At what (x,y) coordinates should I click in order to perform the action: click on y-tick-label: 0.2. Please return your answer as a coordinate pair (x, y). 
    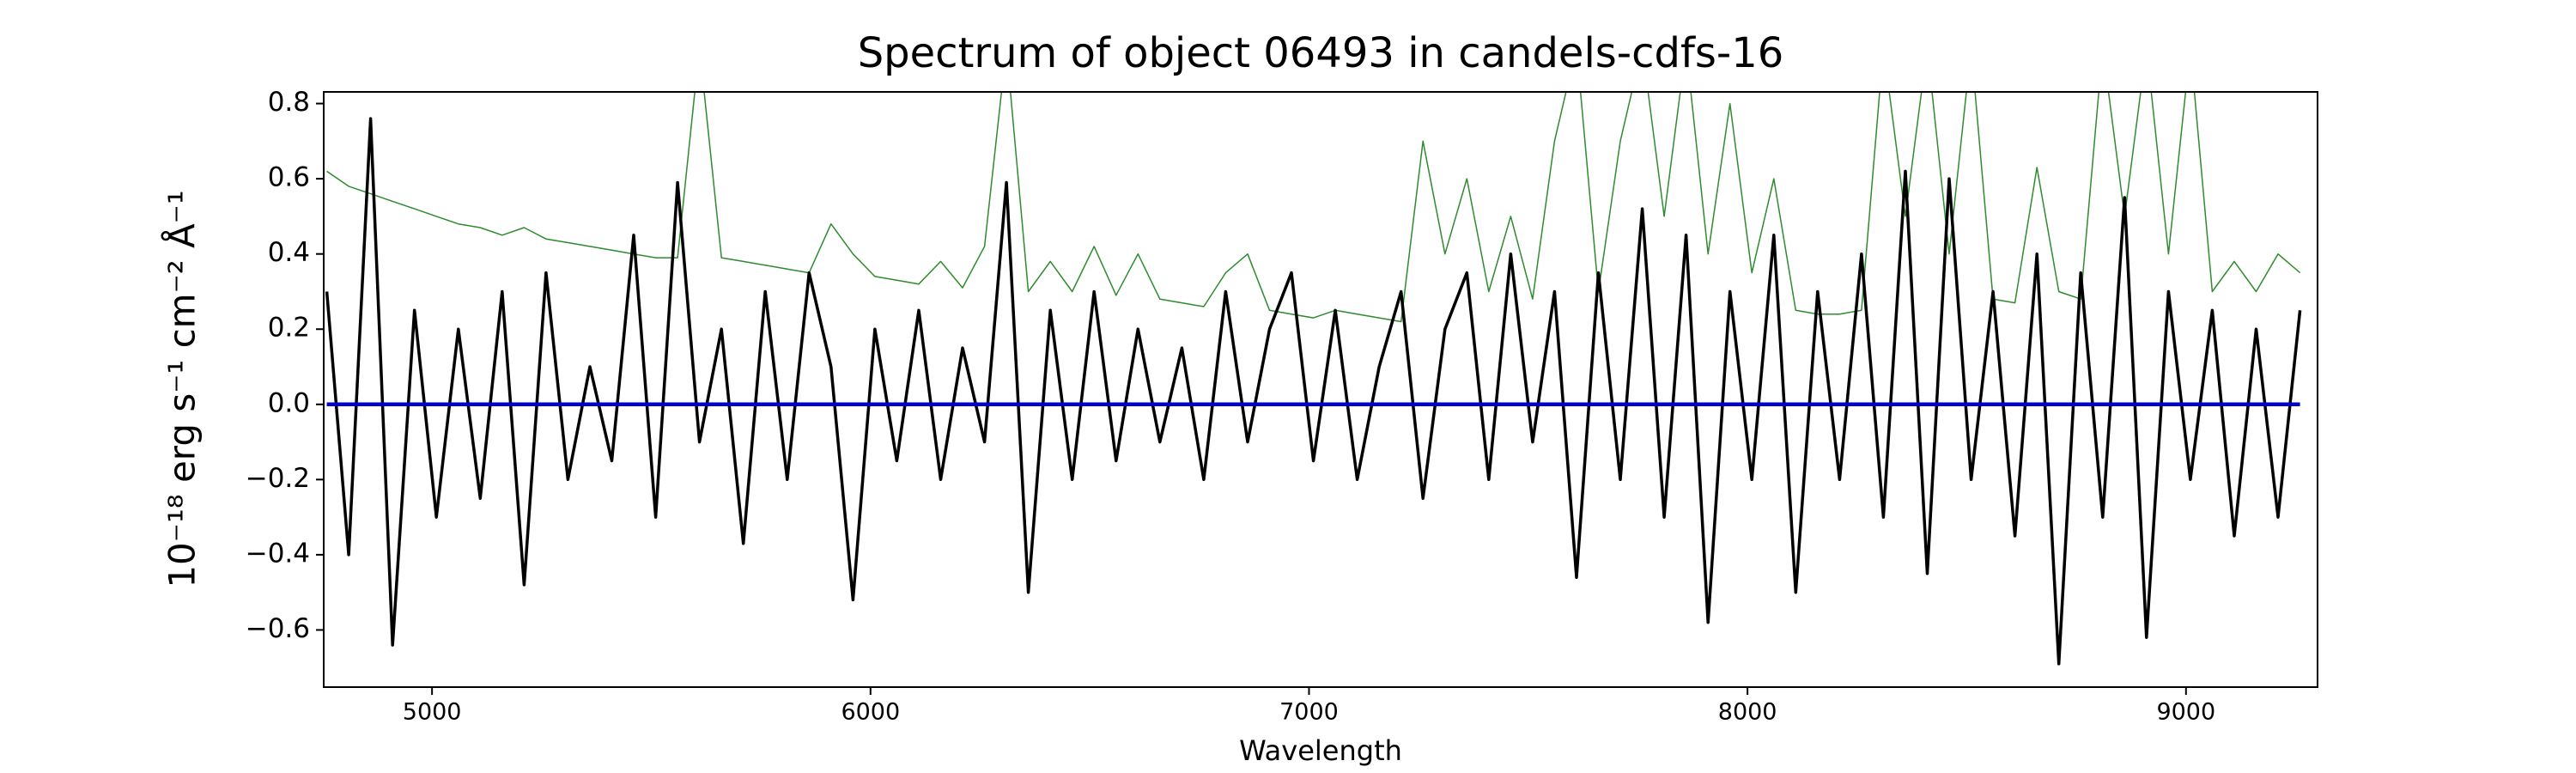
    Looking at the image, I should click on (289, 328).